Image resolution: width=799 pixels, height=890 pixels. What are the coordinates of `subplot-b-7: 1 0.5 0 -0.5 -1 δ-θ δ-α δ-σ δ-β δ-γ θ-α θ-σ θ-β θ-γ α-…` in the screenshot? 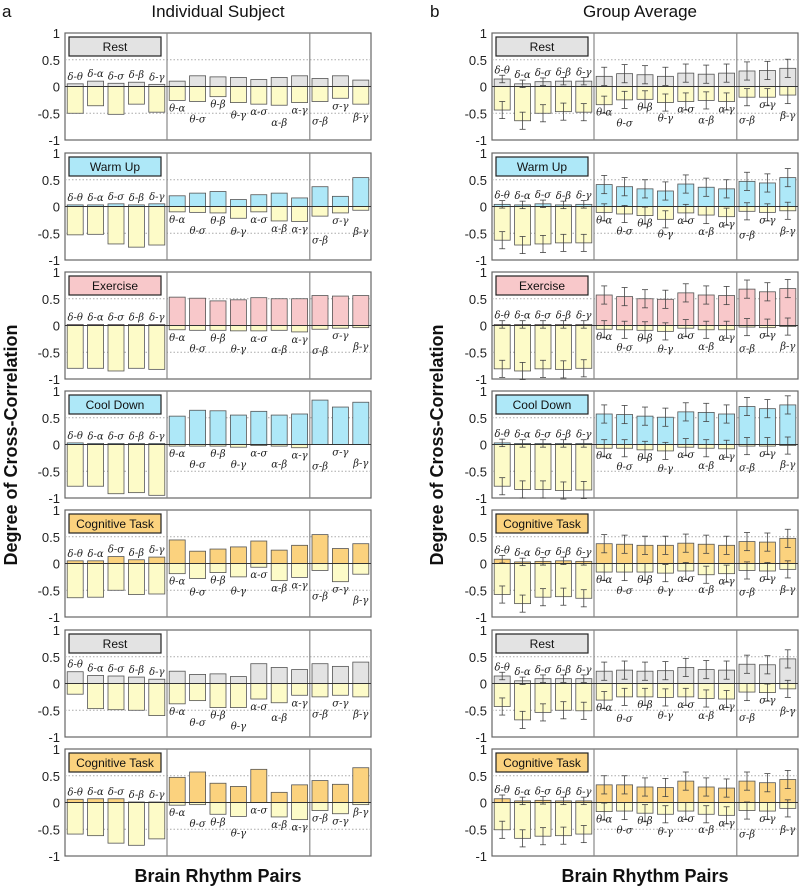 It's located at (632, 803).